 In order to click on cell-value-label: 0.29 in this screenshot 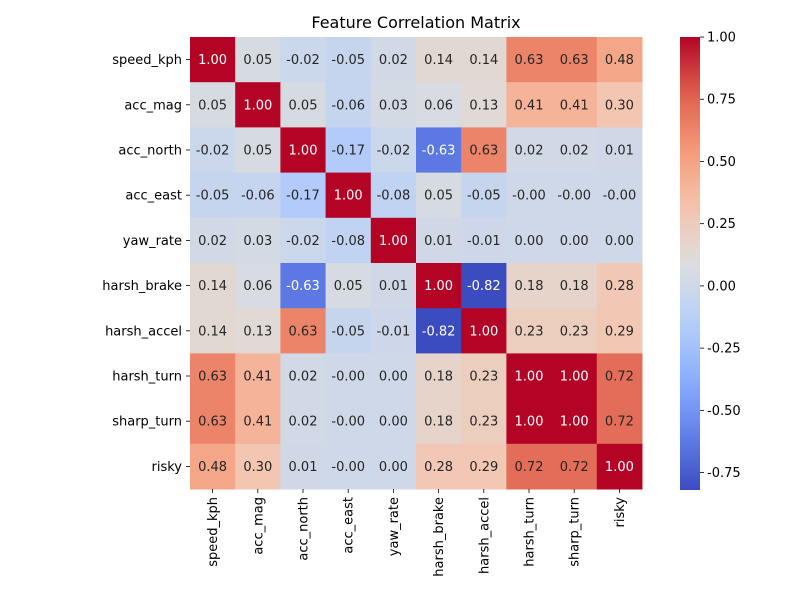, I will do `click(483, 467)`.